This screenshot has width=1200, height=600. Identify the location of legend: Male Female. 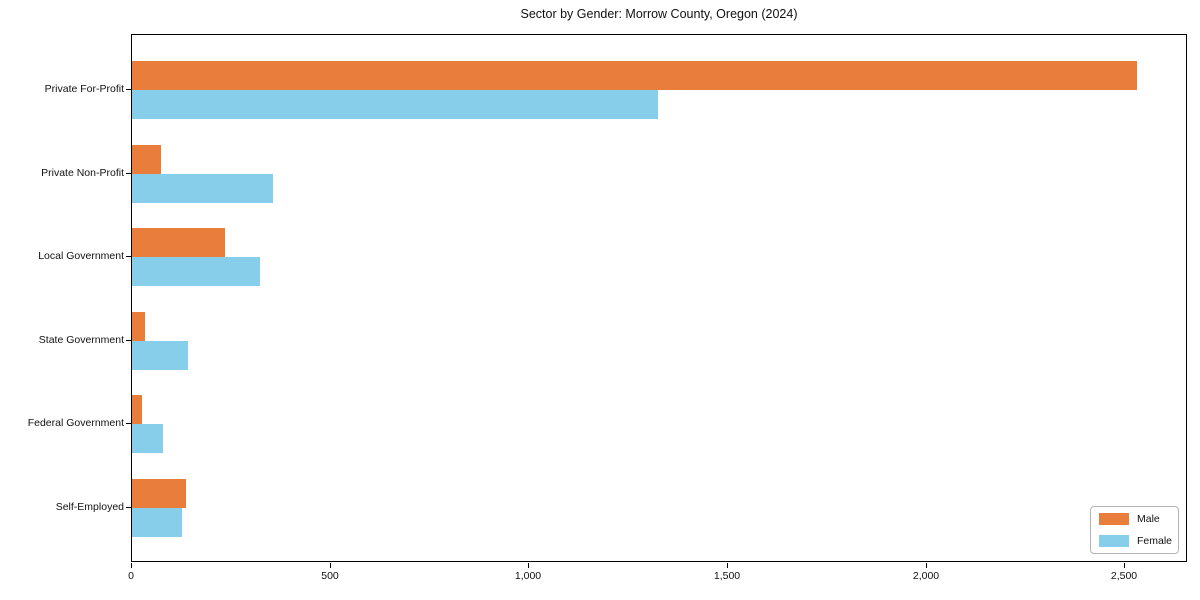
(1134, 530).